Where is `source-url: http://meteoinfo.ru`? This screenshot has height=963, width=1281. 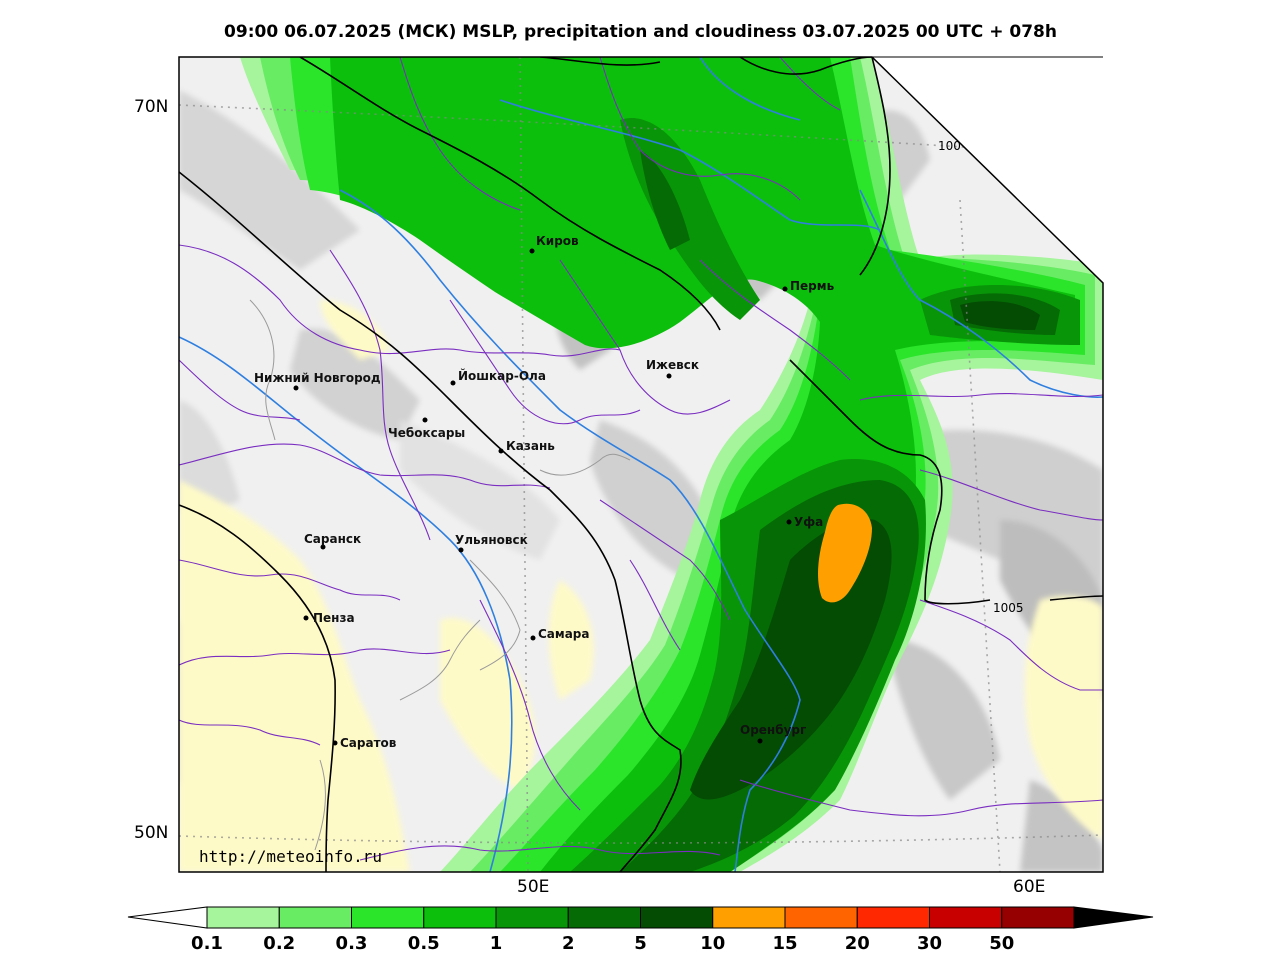
source-url: http://meteoinfo.ru is located at coordinates (290, 856).